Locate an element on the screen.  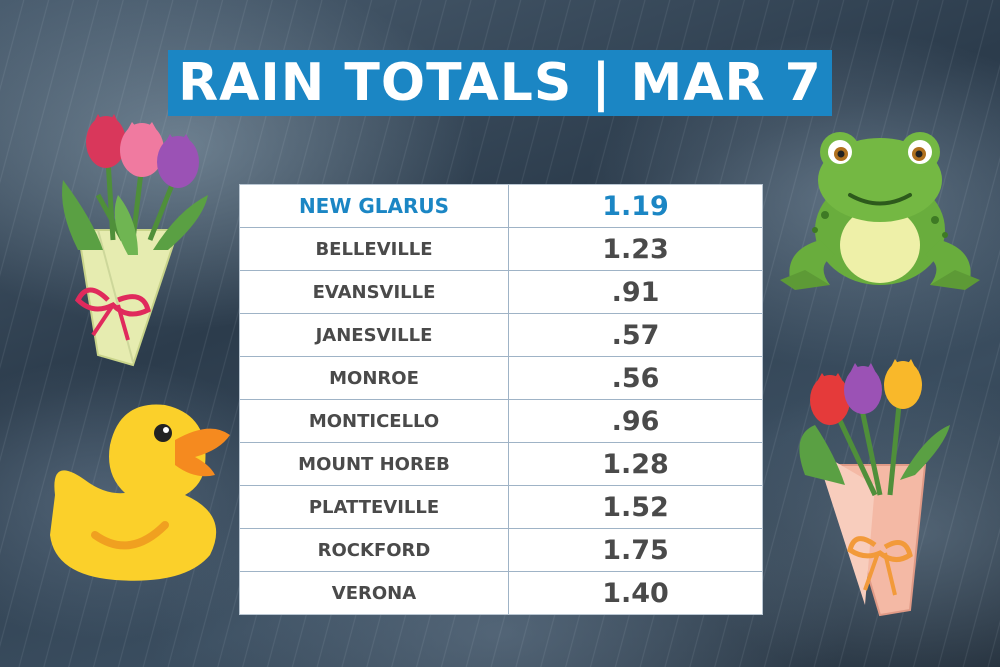
page-title: RAIN TOTALS | MAR 7 is located at coordinates (500, 83).